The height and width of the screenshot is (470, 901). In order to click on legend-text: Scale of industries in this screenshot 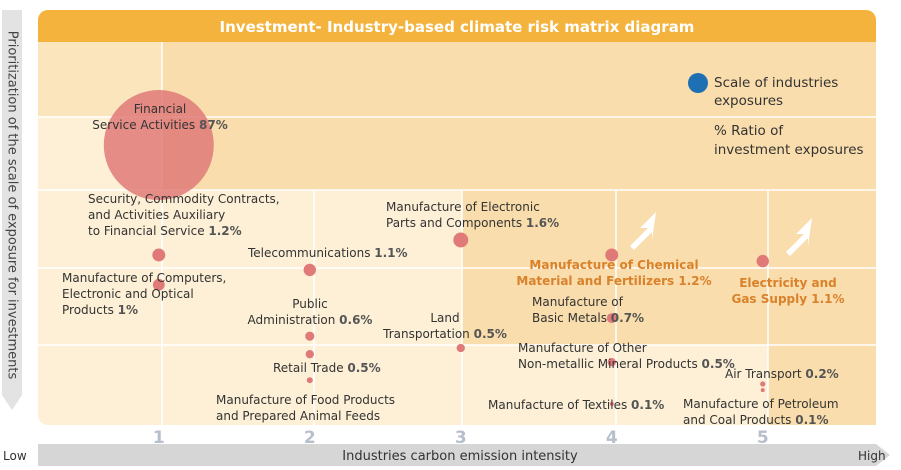, I will do `click(776, 83)`.